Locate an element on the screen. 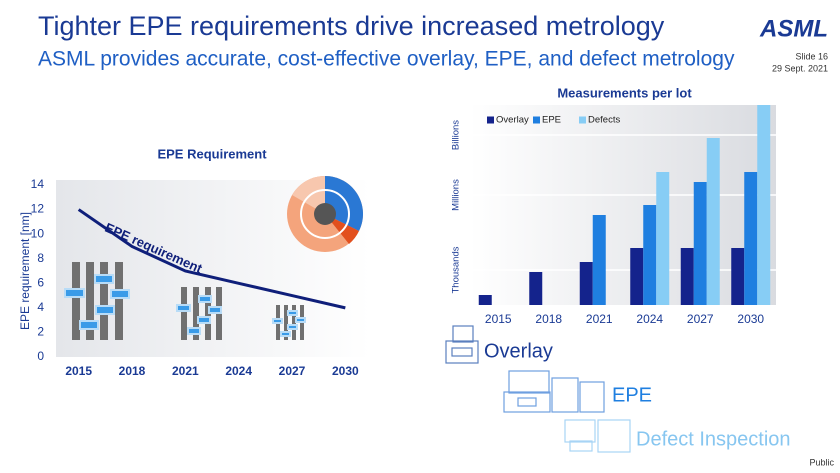 This screenshot has width=840, height=473. slide-number: Slide 16 is located at coordinates (811, 56).